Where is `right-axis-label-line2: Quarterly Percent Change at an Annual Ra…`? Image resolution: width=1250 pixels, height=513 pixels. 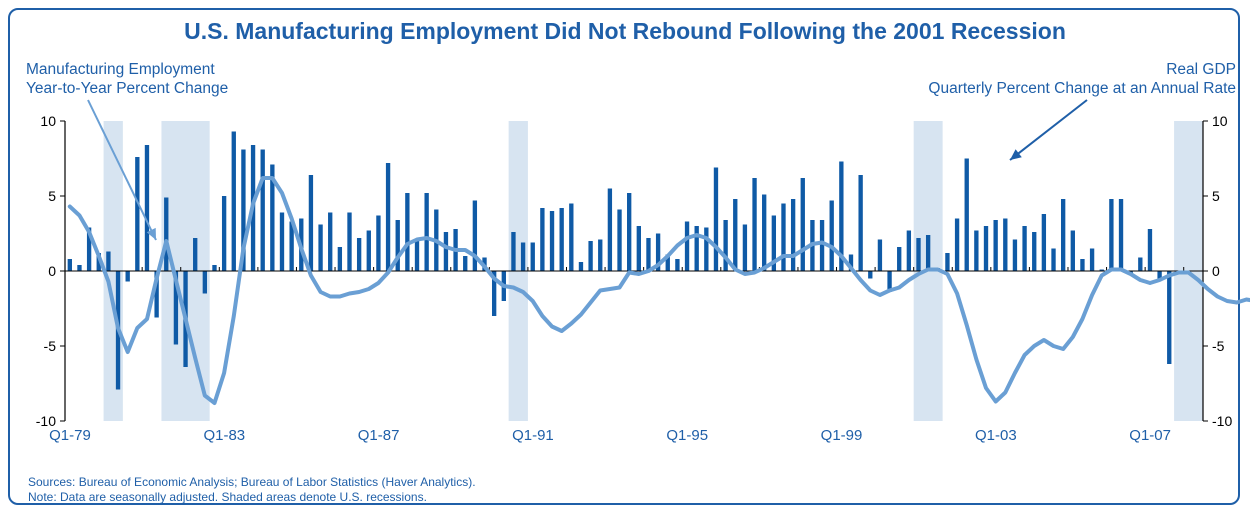
right-axis-label-line2: Quarterly Percent Change at an Annual Ra… is located at coordinates (1082, 88).